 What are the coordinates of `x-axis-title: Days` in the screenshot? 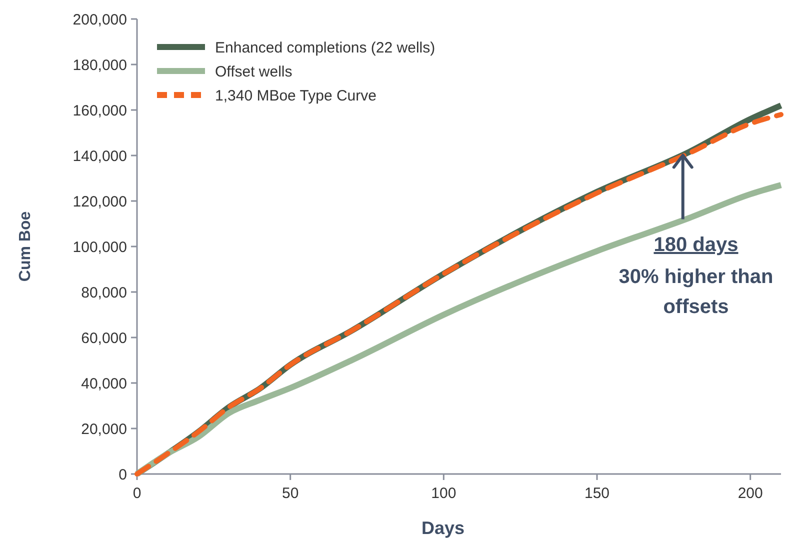 It's located at (443, 528).